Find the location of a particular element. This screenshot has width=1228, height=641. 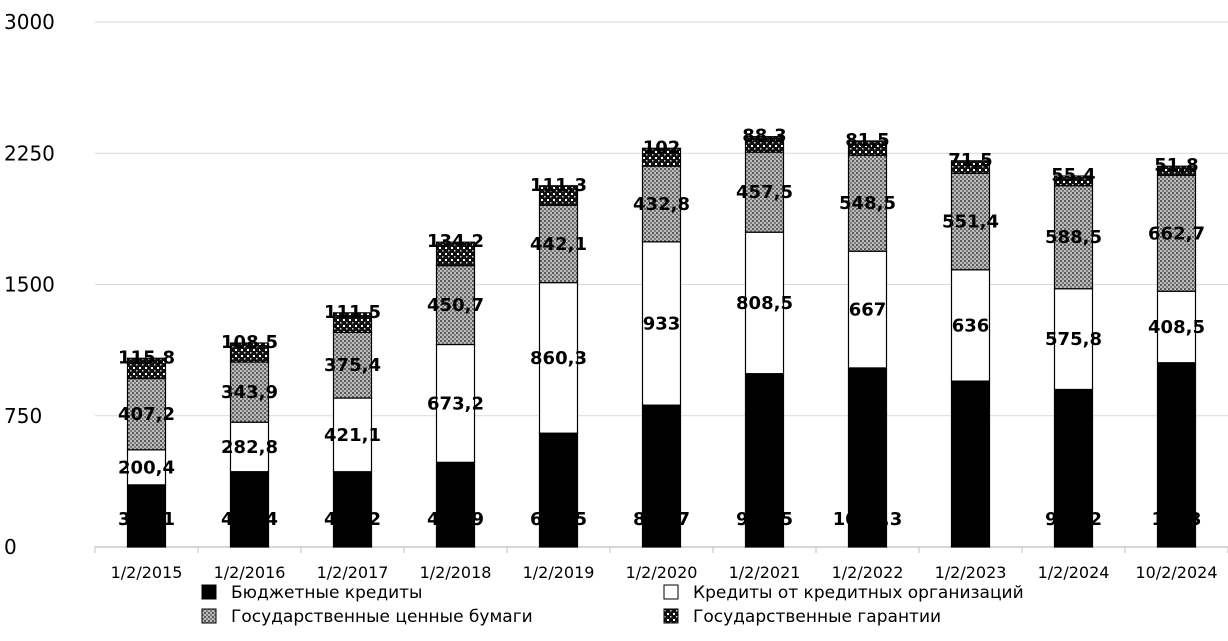

data-label: 457,5 is located at coordinates (764, 192).